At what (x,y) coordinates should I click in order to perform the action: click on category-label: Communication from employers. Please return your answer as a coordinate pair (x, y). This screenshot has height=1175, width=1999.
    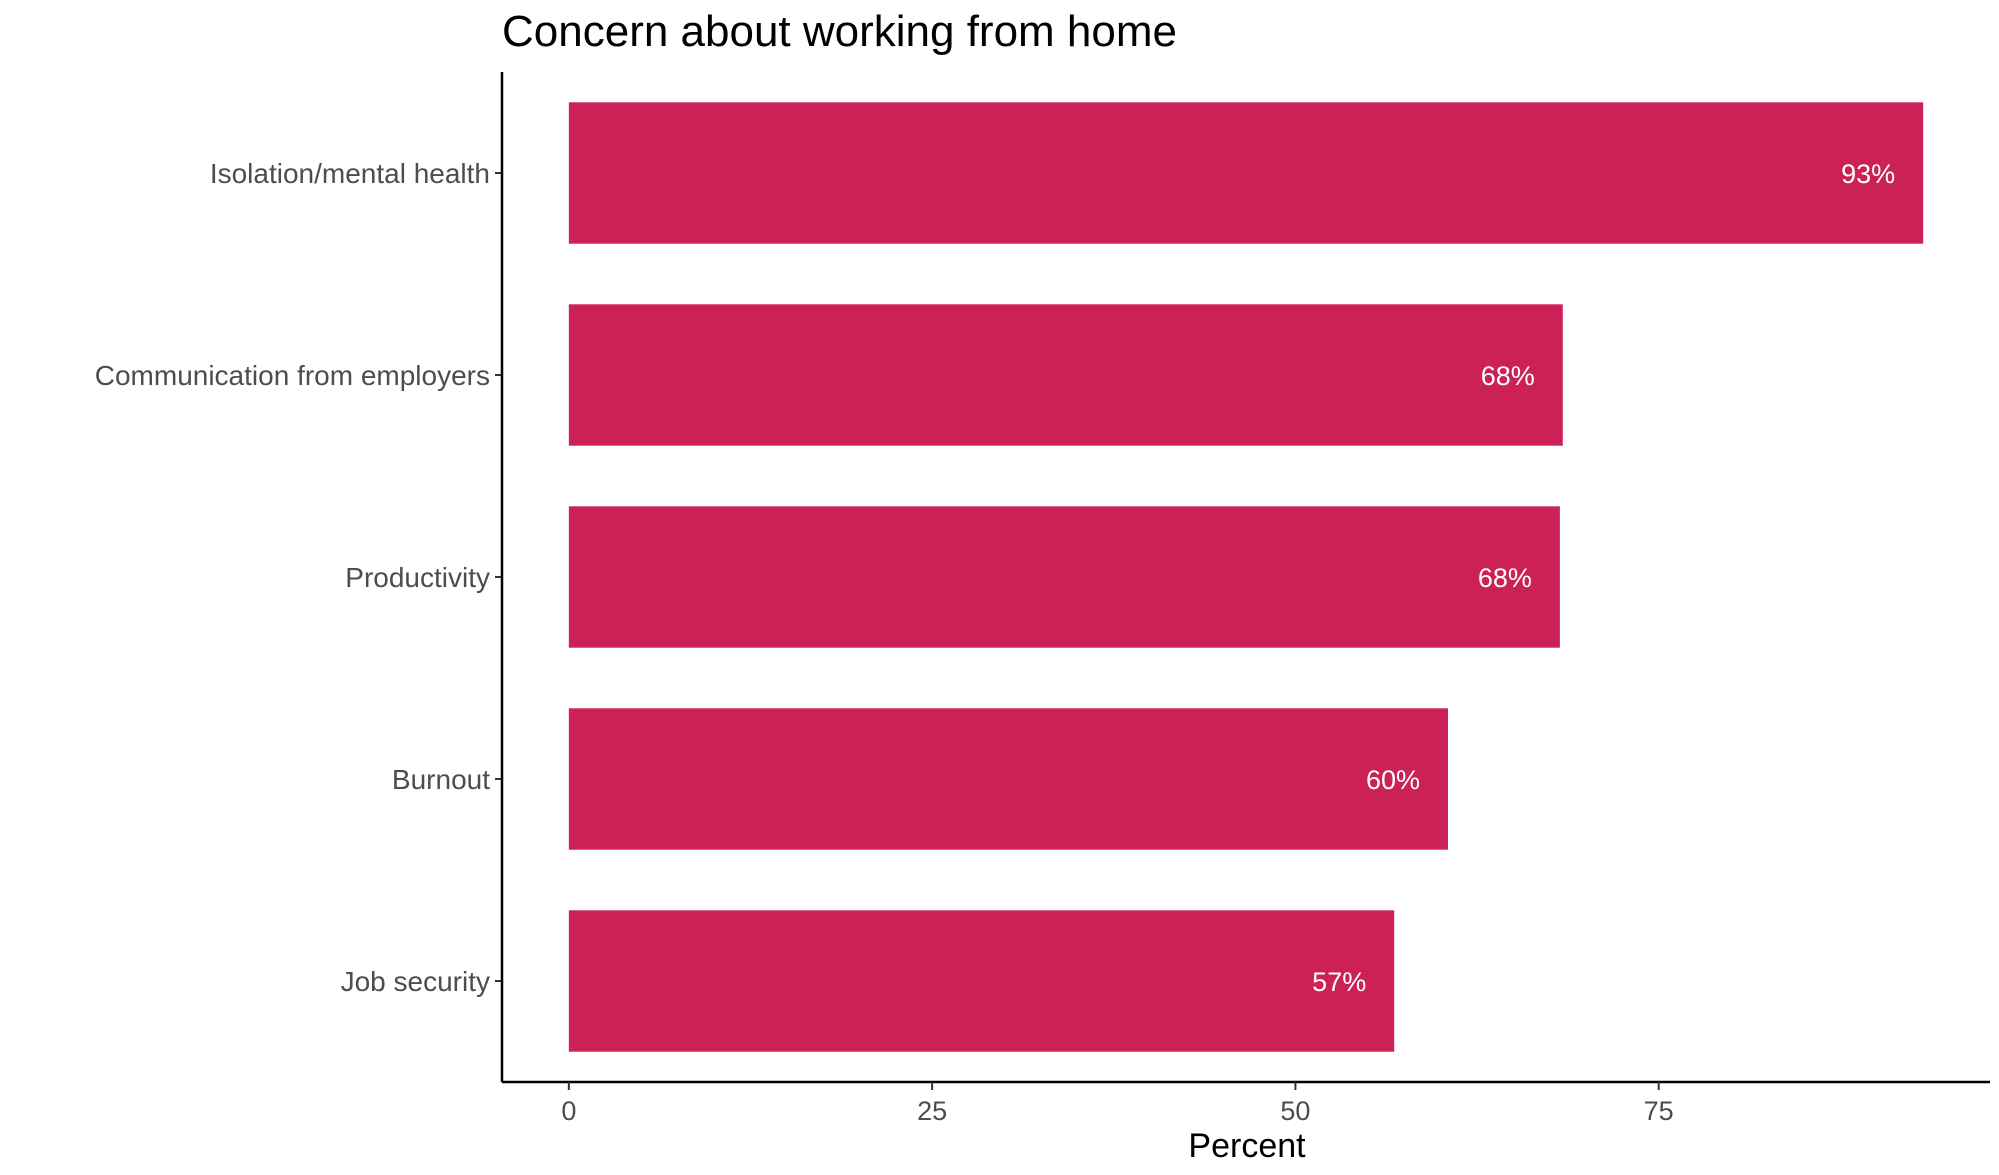
    Looking at the image, I should click on (292, 375).